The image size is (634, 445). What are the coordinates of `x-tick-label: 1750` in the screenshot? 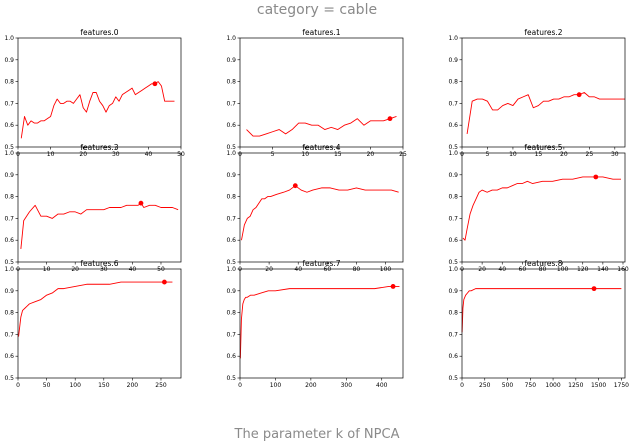 It's located at (621, 385).